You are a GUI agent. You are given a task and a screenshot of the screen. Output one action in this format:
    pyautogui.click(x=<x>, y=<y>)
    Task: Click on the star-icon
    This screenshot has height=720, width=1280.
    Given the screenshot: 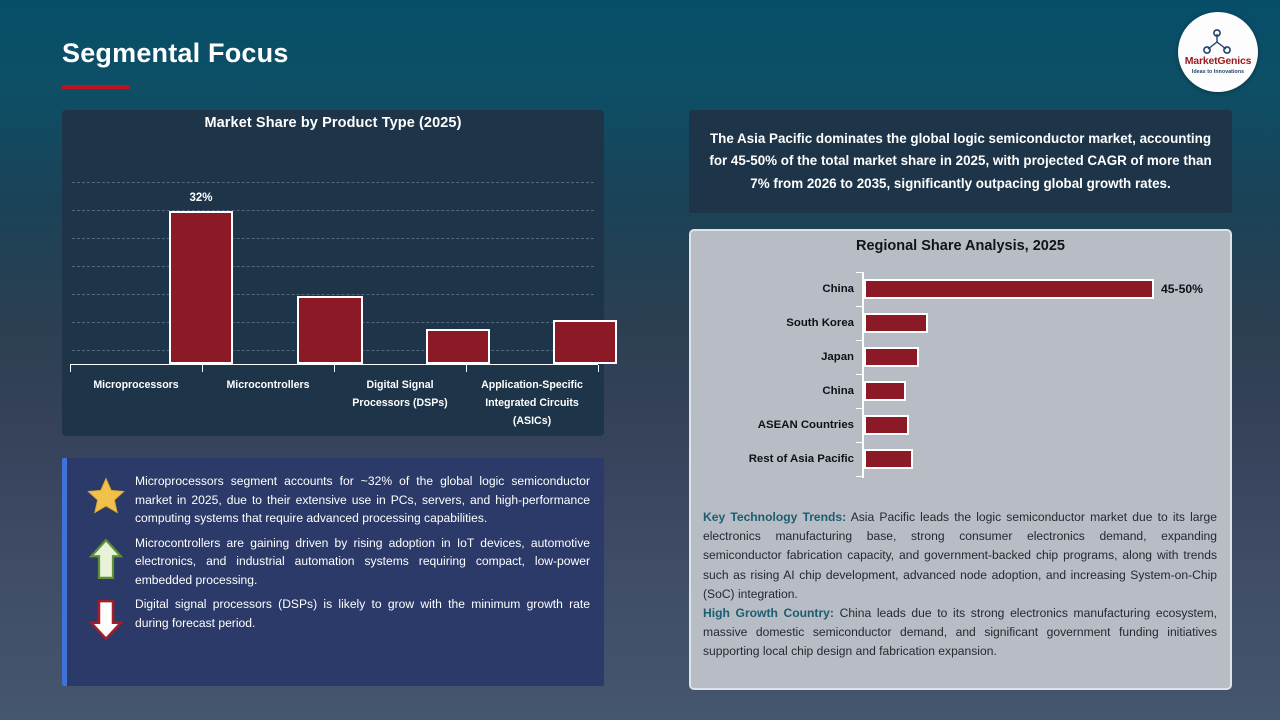 What is the action you would take?
    pyautogui.click(x=106, y=494)
    